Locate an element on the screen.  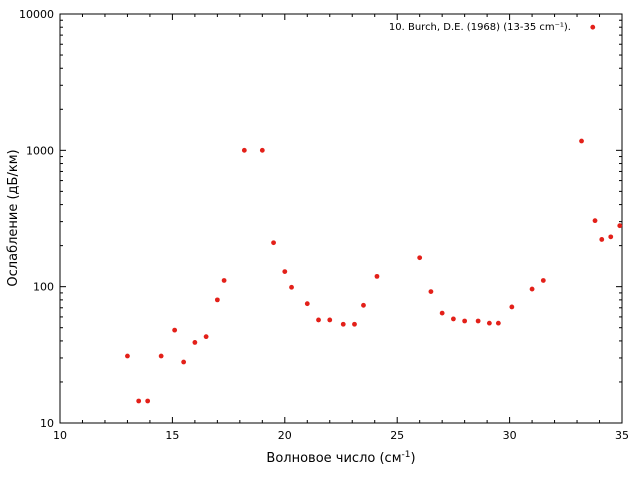
legend-label: 10. Burch, D.E. (1968) (13-35 cm⁻¹). is located at coordinates (480, 27).